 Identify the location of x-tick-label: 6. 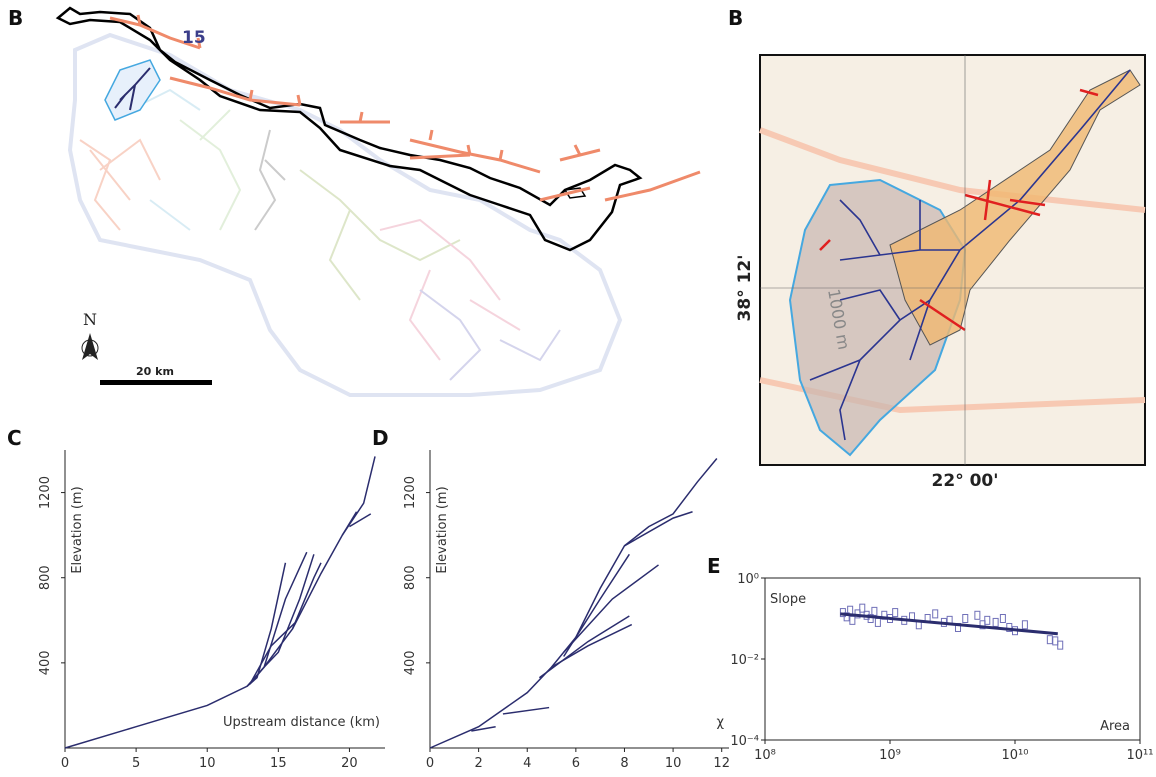
(576, 763).